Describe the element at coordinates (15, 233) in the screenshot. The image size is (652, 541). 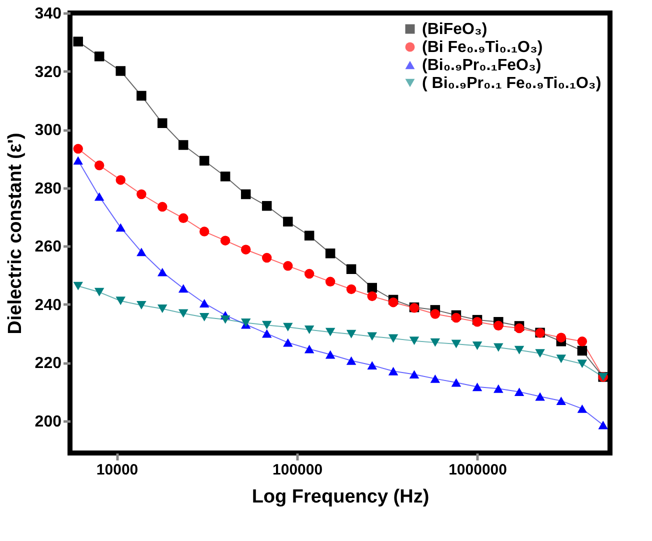
I see `y-axis-title: Dielectric constant (ε')` at that location.